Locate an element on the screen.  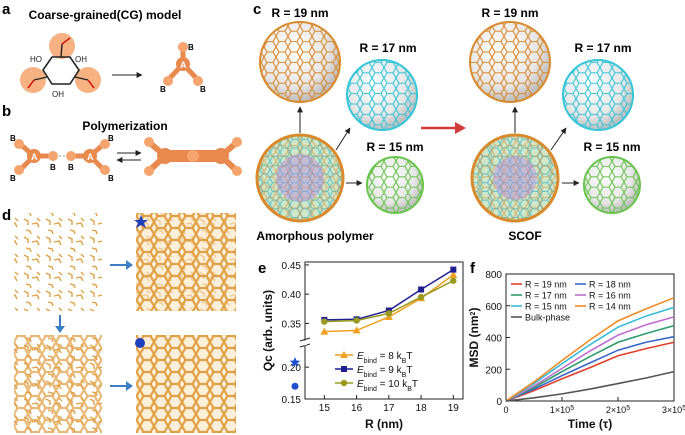
left-sphere-r15 is located at coordinates (395, 185).